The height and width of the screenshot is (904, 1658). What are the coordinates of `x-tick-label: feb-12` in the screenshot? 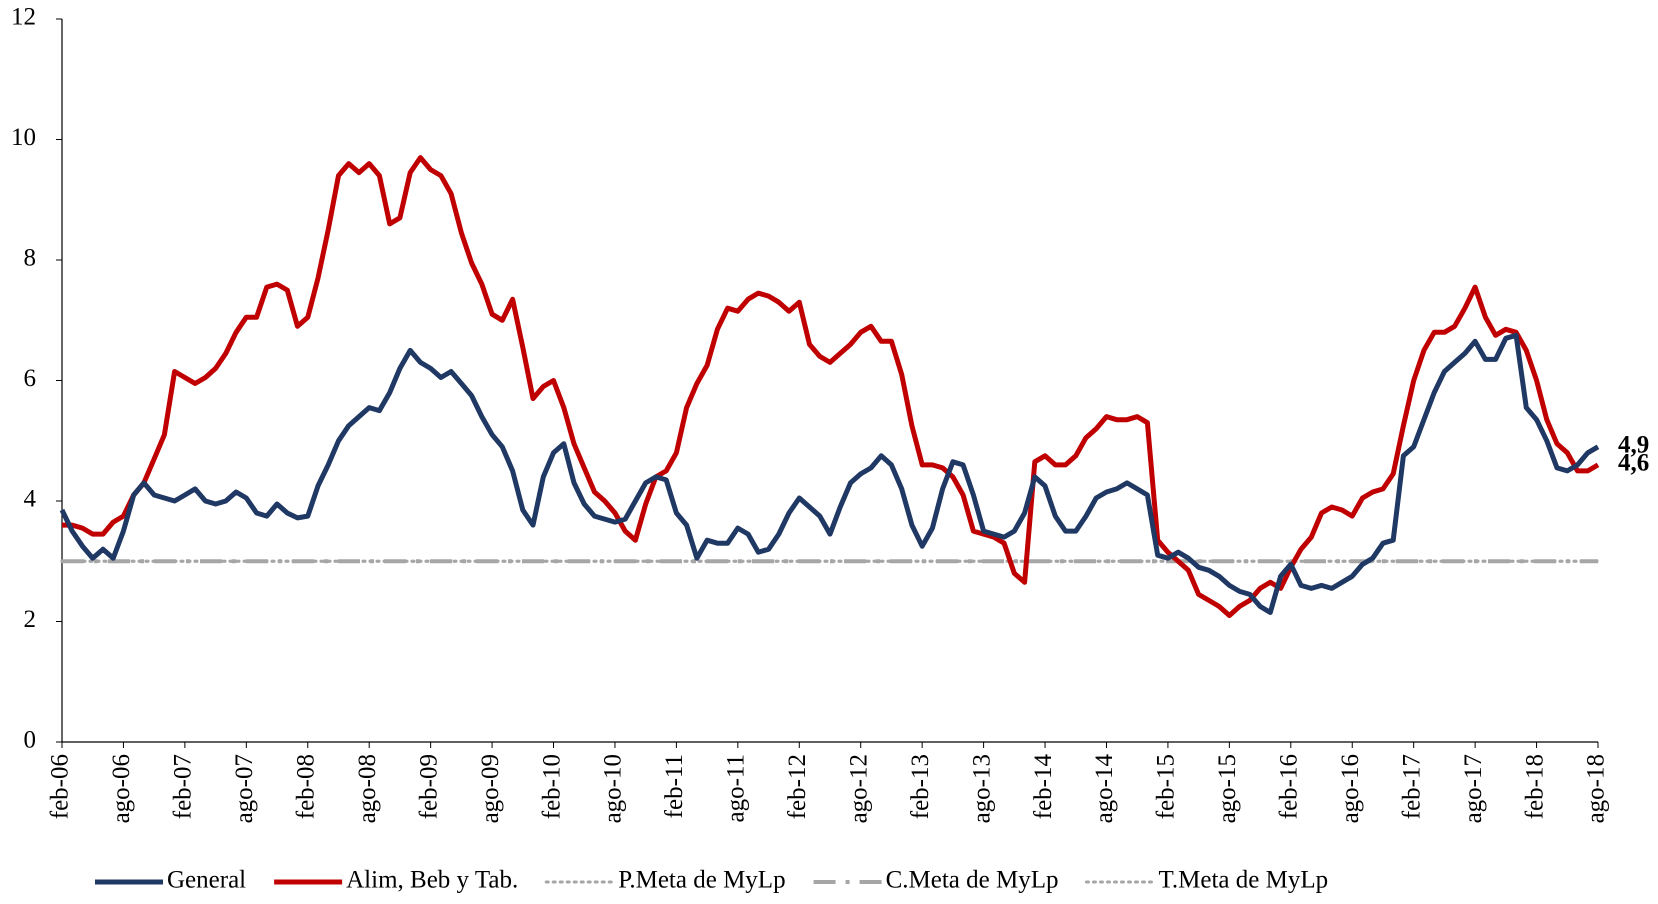 It's located at (797, 786).